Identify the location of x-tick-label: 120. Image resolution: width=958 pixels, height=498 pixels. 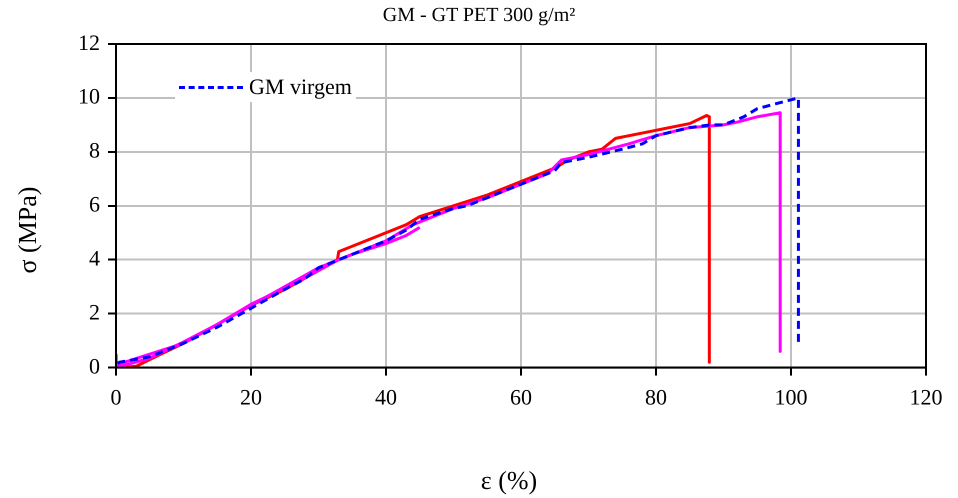
(926, 397).